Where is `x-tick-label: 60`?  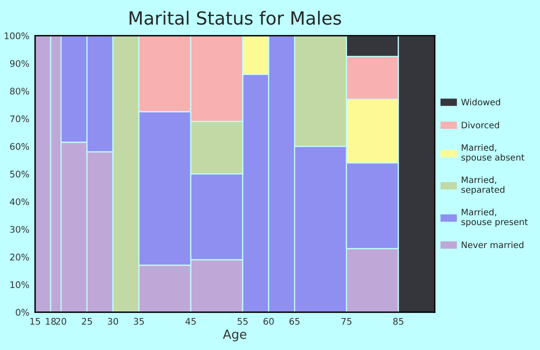
x-tick-label: 60 is located at coordinates (269, 321).